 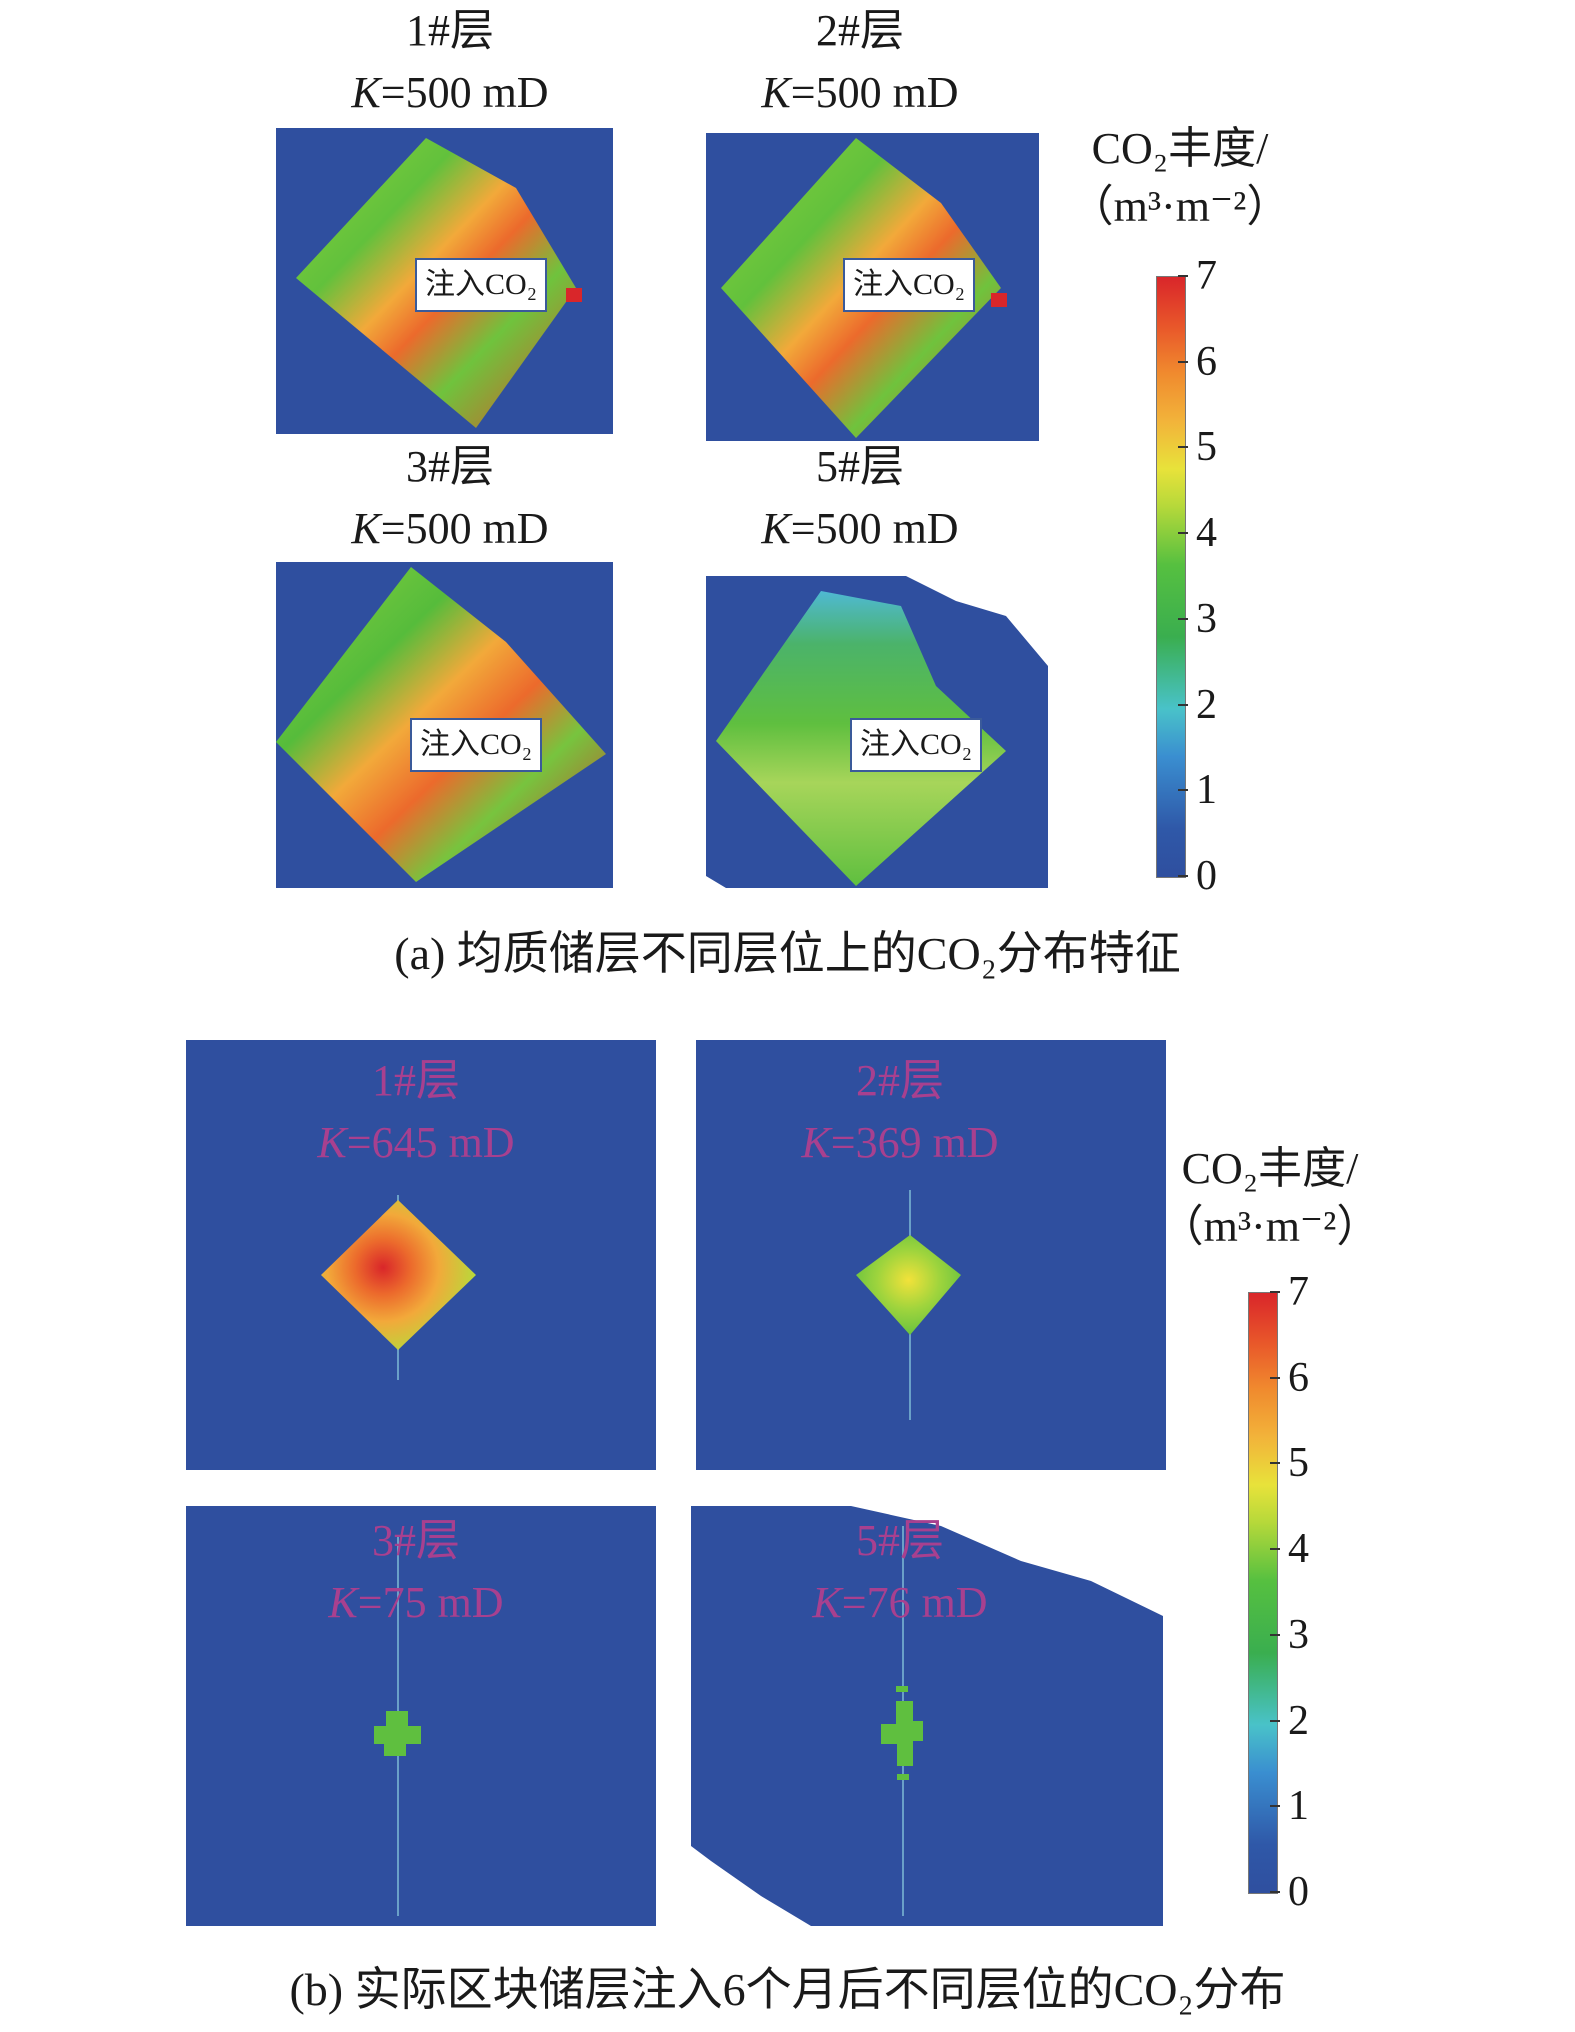 What do you see at coordinates (332, 1142) in the screenshot?
I see `panel-b1-perm-k: K` at bounding box center [332, 1142].